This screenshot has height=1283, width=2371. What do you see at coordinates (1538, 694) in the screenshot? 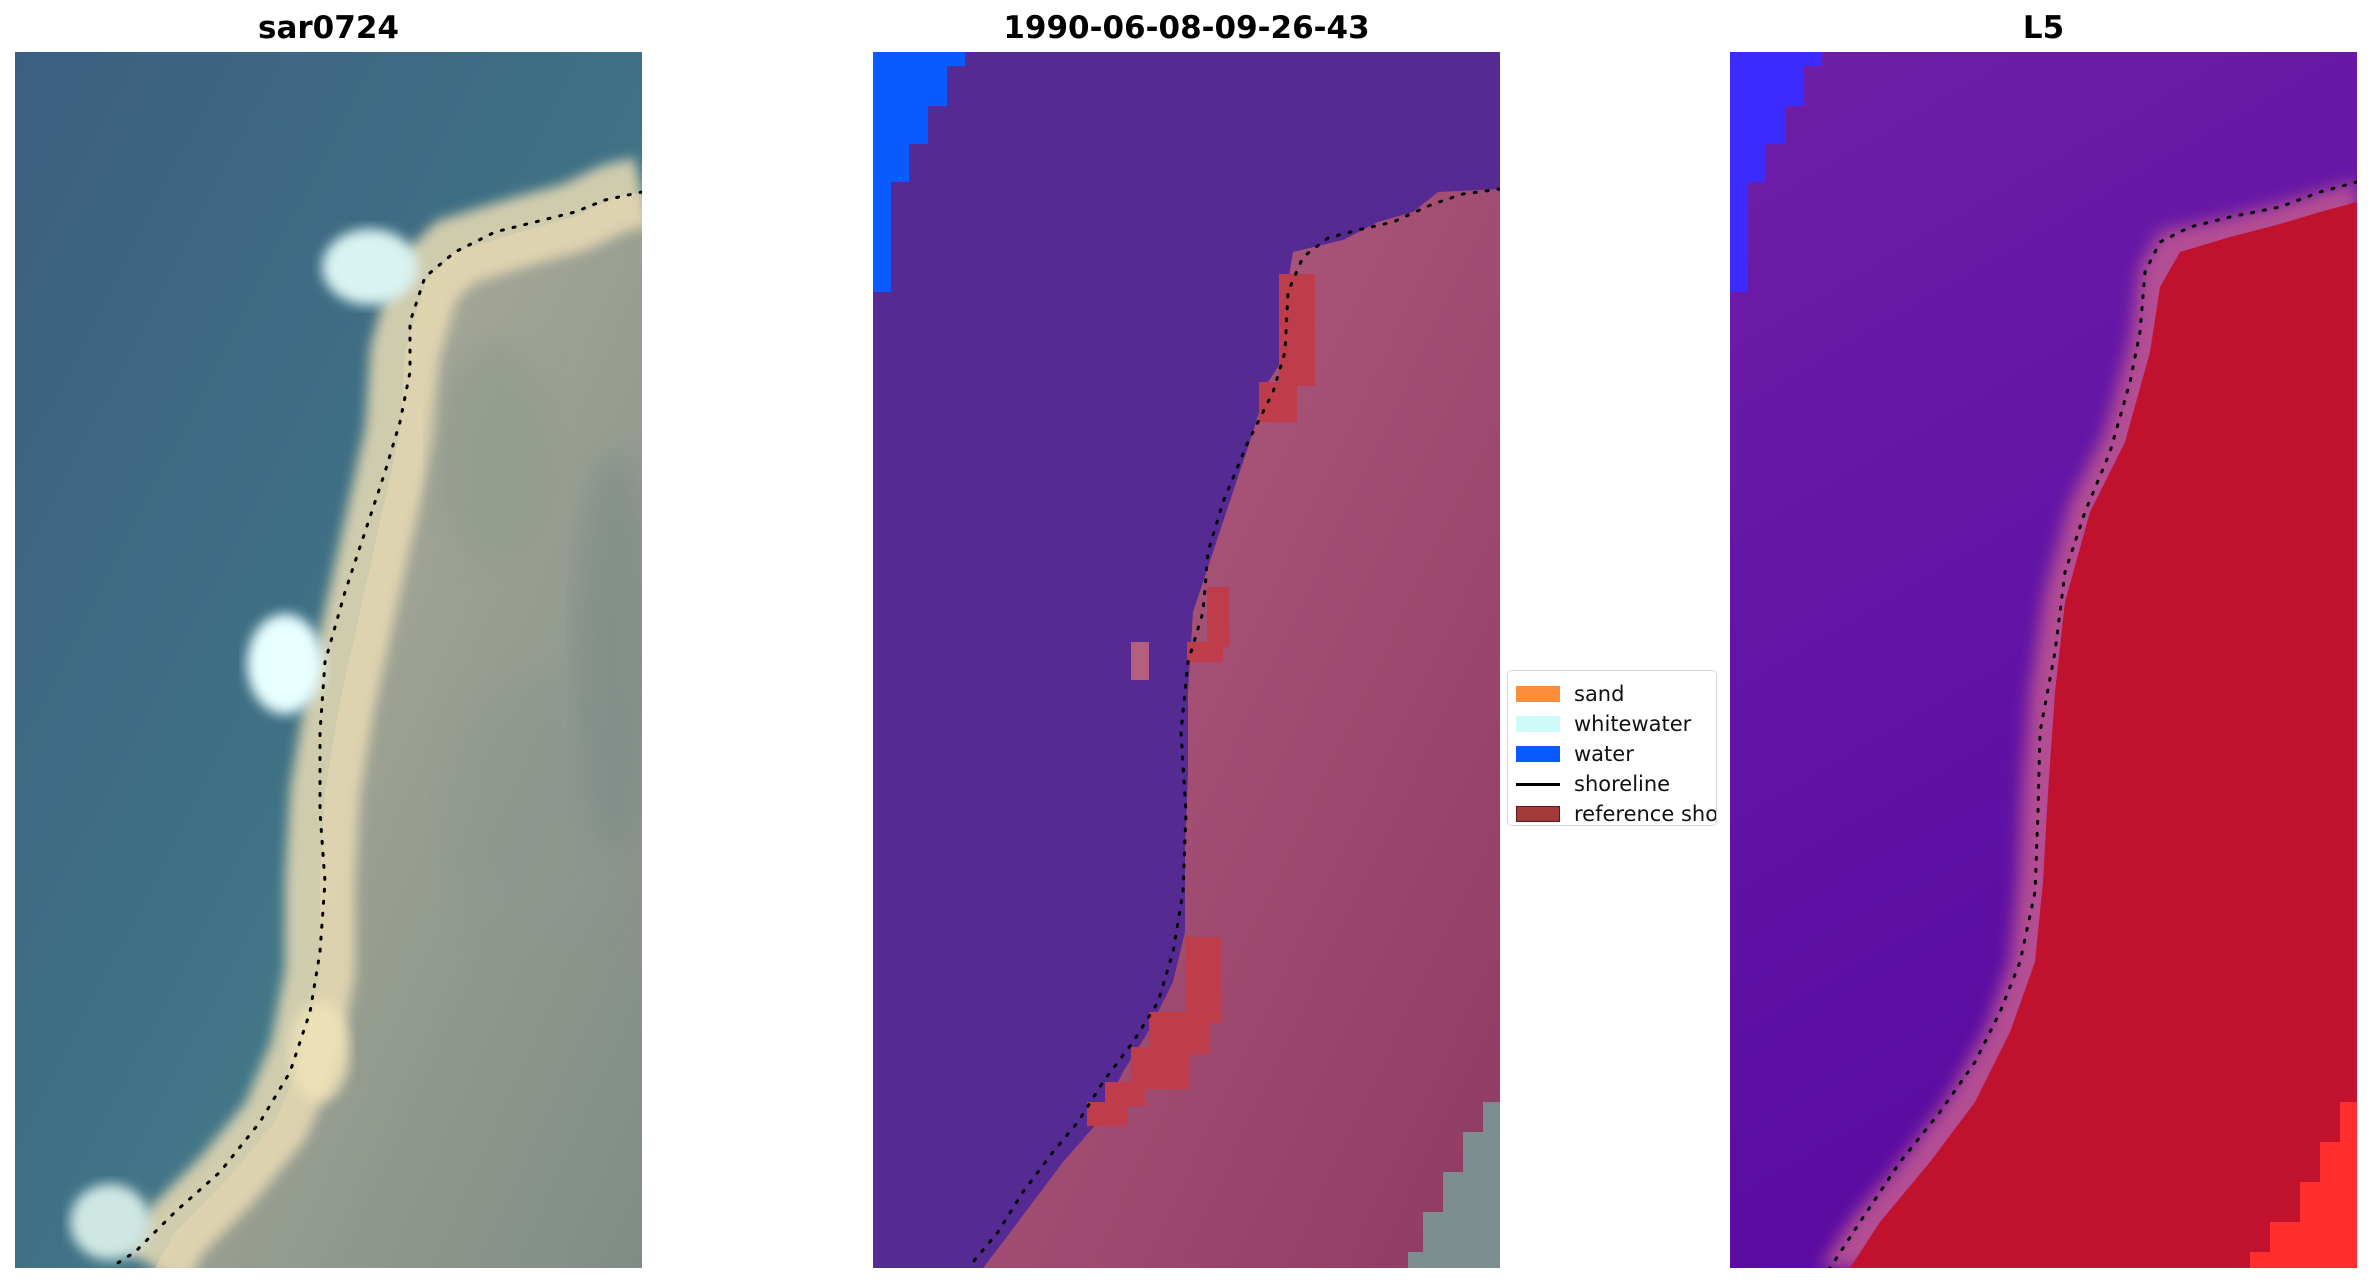
I see `sand-swatch` at bounding box center [1538, 694].